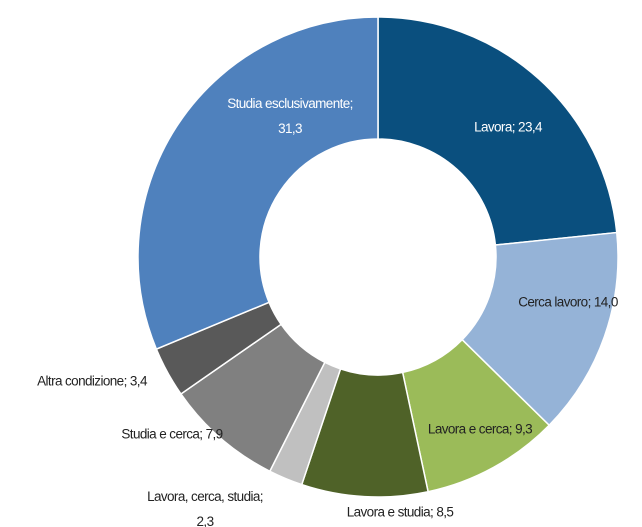  What do you see at coordinates (480, 429) in the screenshot?
I see `data-label: Lavora e cerca; 9,3` at bounding box center [480, 429].